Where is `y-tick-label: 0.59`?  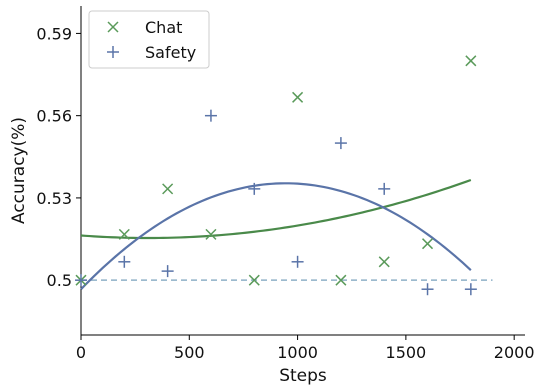 y-tick-label: 0.59 is located at coordinates (54, 33).